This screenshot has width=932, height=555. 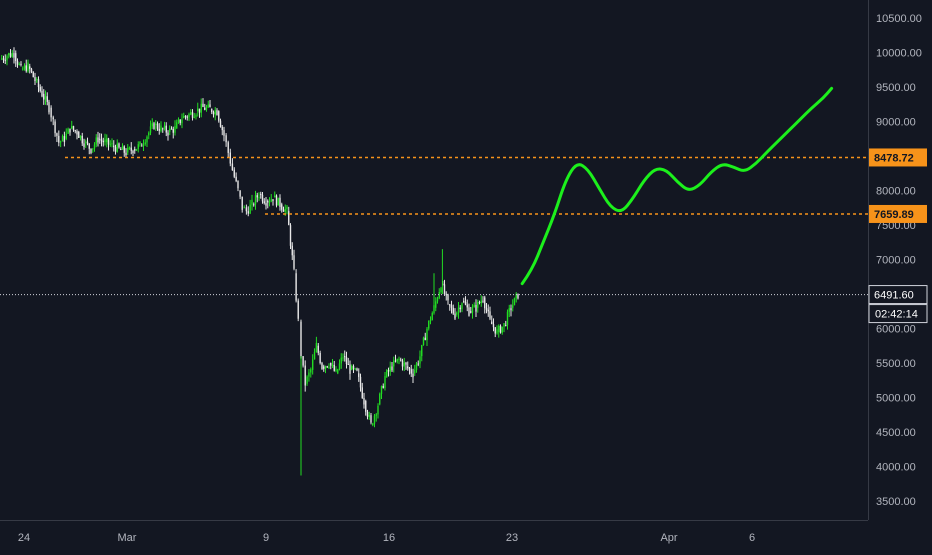 What do you see at coordinates (668, 538) in the screenshot?
I see `x-tick-label: Apr` at bounding box center [668, 538].